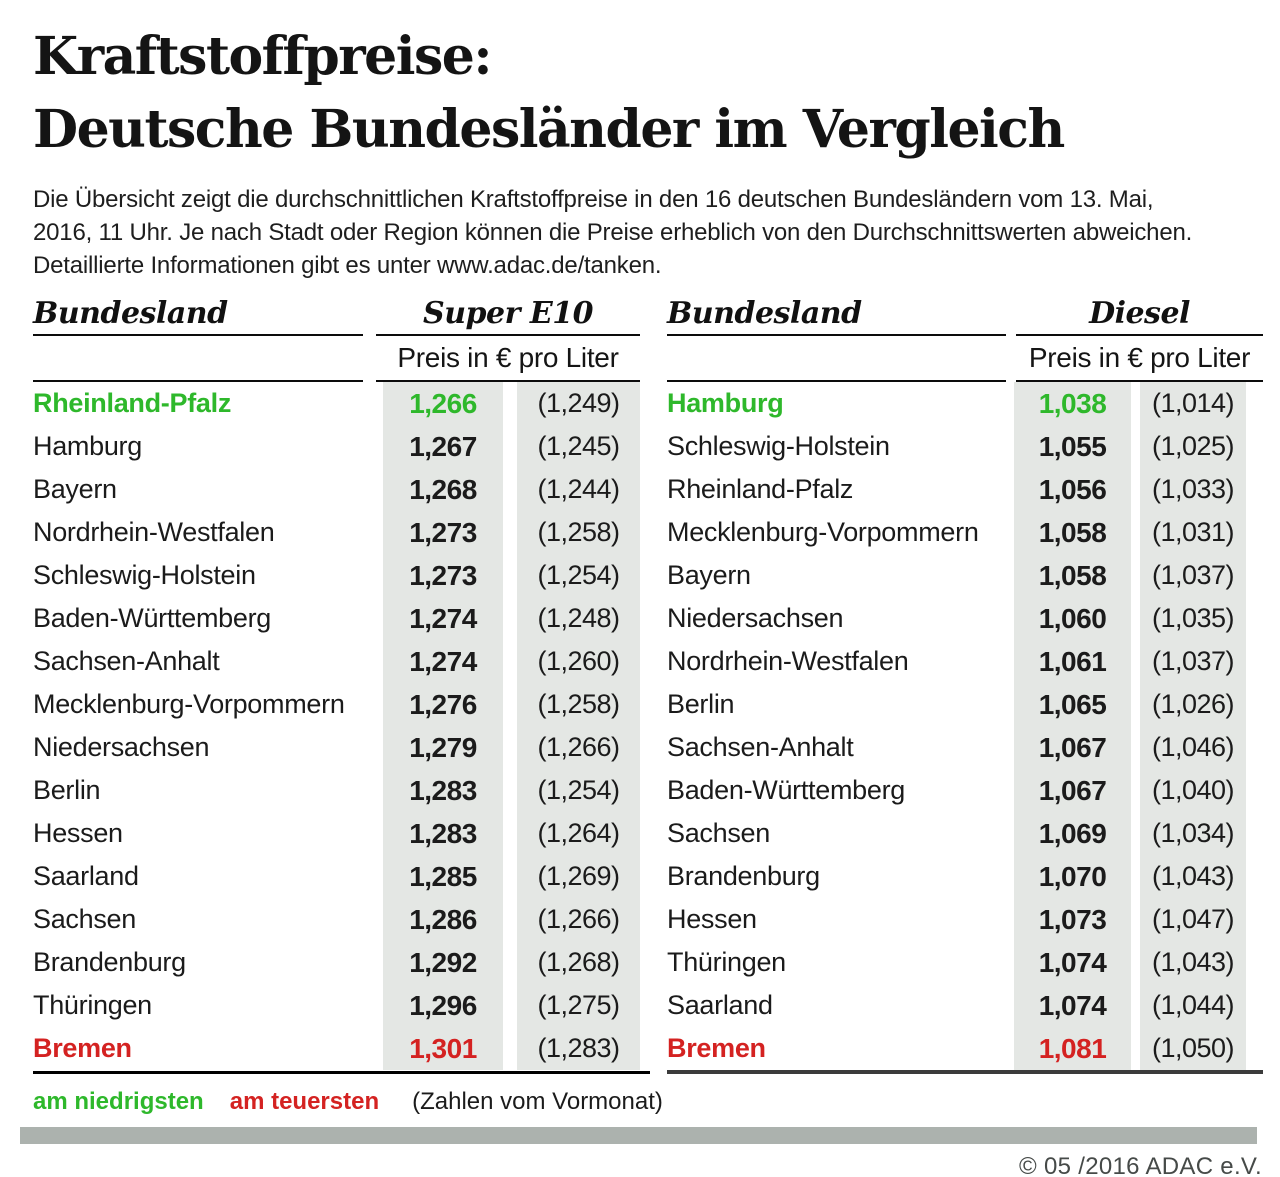 Image resolution: width=1280 pixels, height=1177 pixels. What do you see at coordinates (578, 618) in the screenshot?
I see `prev-month-value: (1,248)` at bounding box center [578, 618].